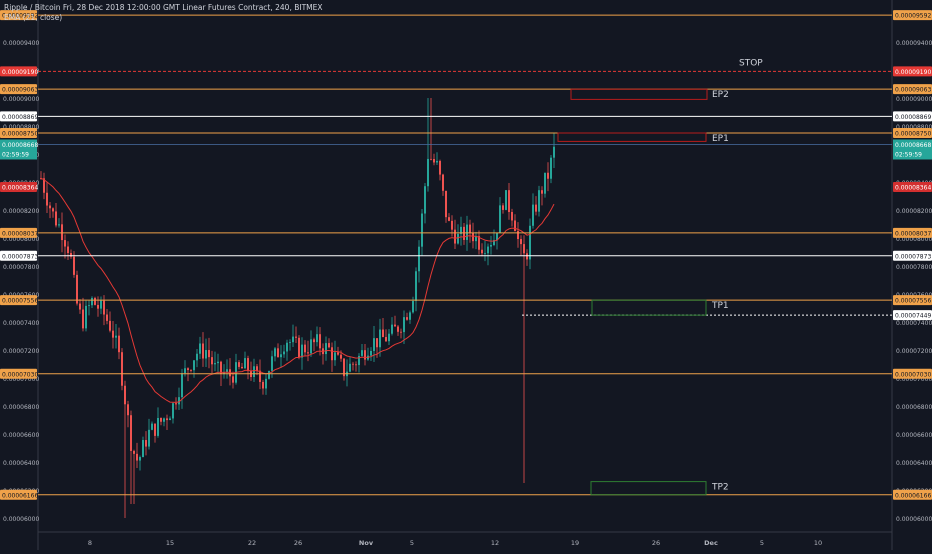  I want to click on last-price-label-left: 0.00008668, so click(20, 145).